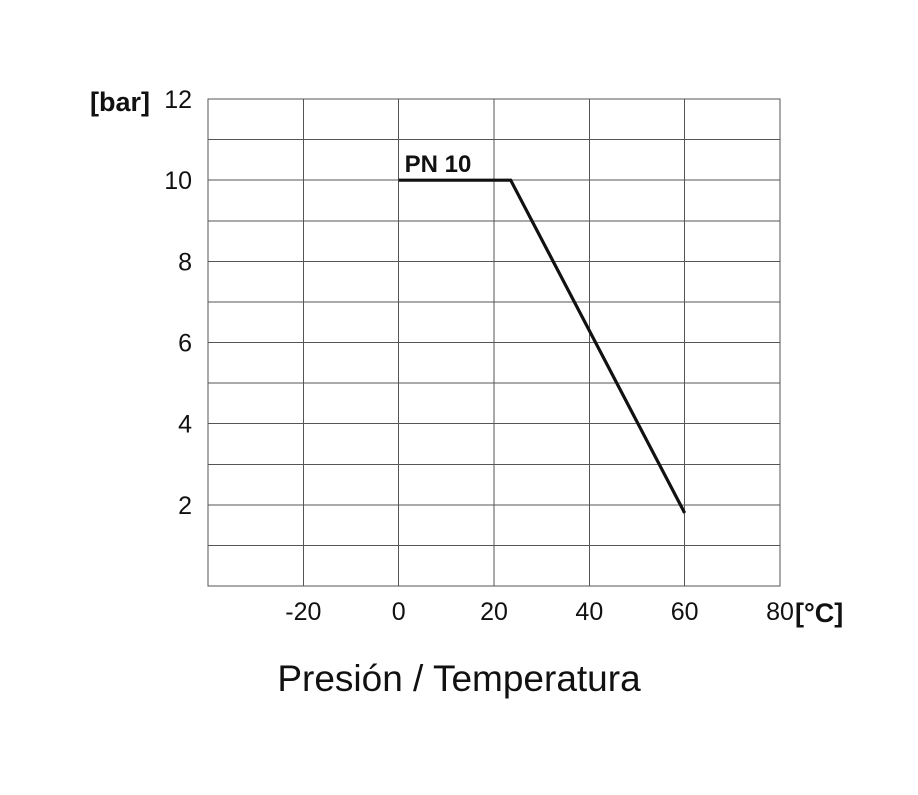  What do you see at coordinates (438, 164) in the screenshot?
I see `series-label: PN 10` at bounding box center [438, 164].